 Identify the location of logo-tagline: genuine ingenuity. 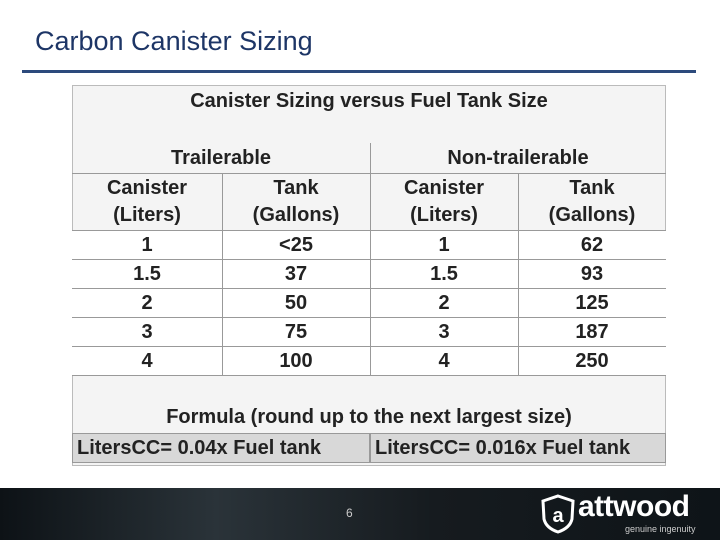
(660, 529).